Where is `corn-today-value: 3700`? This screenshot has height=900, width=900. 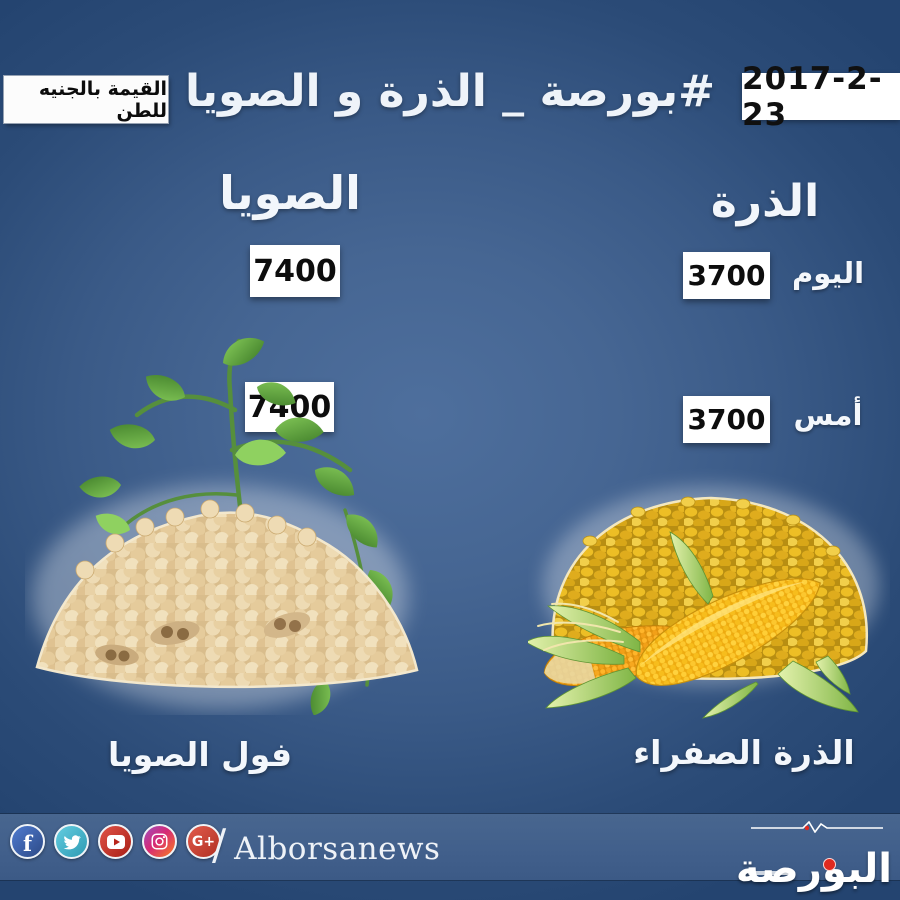
corn-today-value: 3700 is located at coordinates (726, 275).